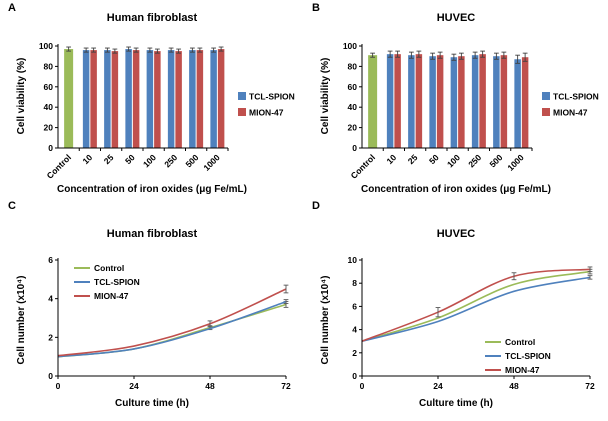  Describe the element at coordinates (456, 234) in the screenshot. I see `chart-title-d: HUVEC` at that location.